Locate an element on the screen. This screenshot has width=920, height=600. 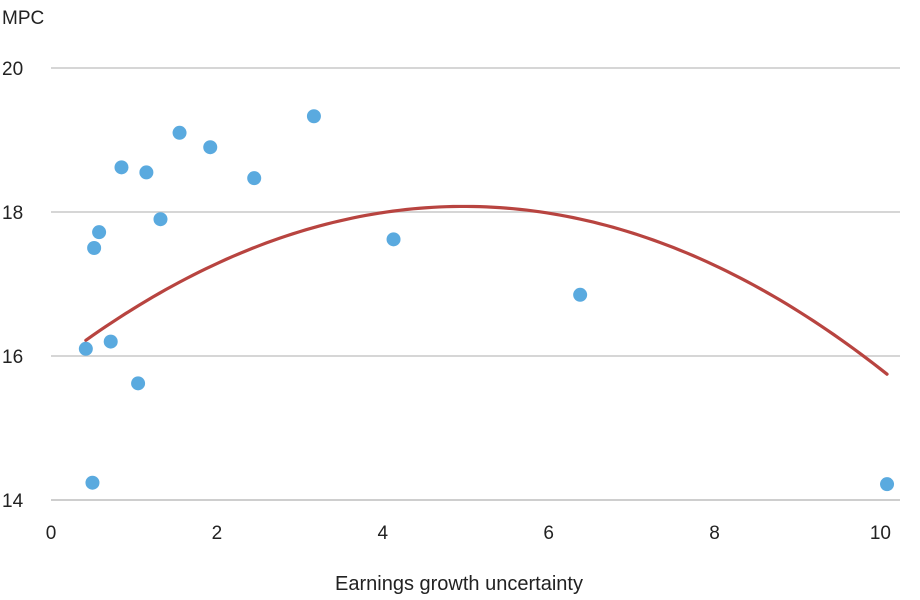
y-tick-labels: 14 16 18 20 is located at coordinates (13, 285).